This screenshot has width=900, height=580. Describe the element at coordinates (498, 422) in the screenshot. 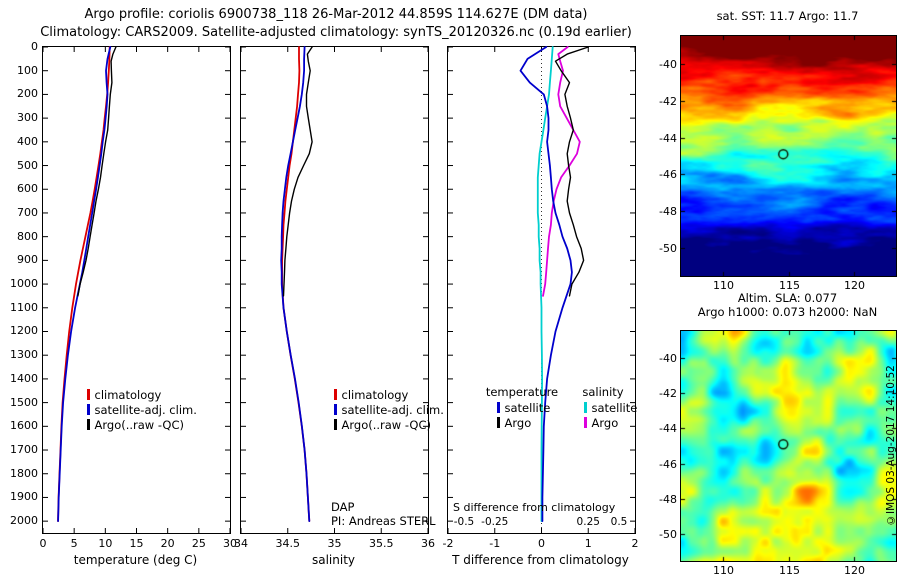

I see `argo-tdiff-line-swatch` at that location.